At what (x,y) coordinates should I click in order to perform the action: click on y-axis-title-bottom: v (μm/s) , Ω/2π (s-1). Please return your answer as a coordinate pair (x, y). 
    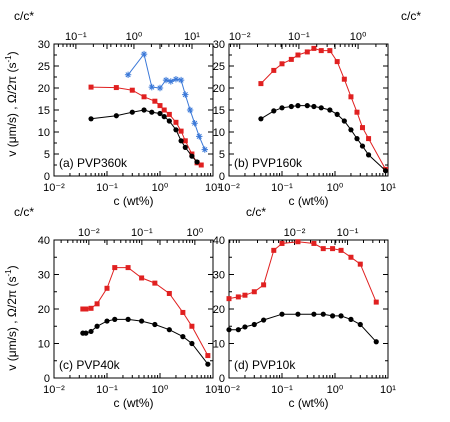
    Looking at the image, I should click on (11, 317).